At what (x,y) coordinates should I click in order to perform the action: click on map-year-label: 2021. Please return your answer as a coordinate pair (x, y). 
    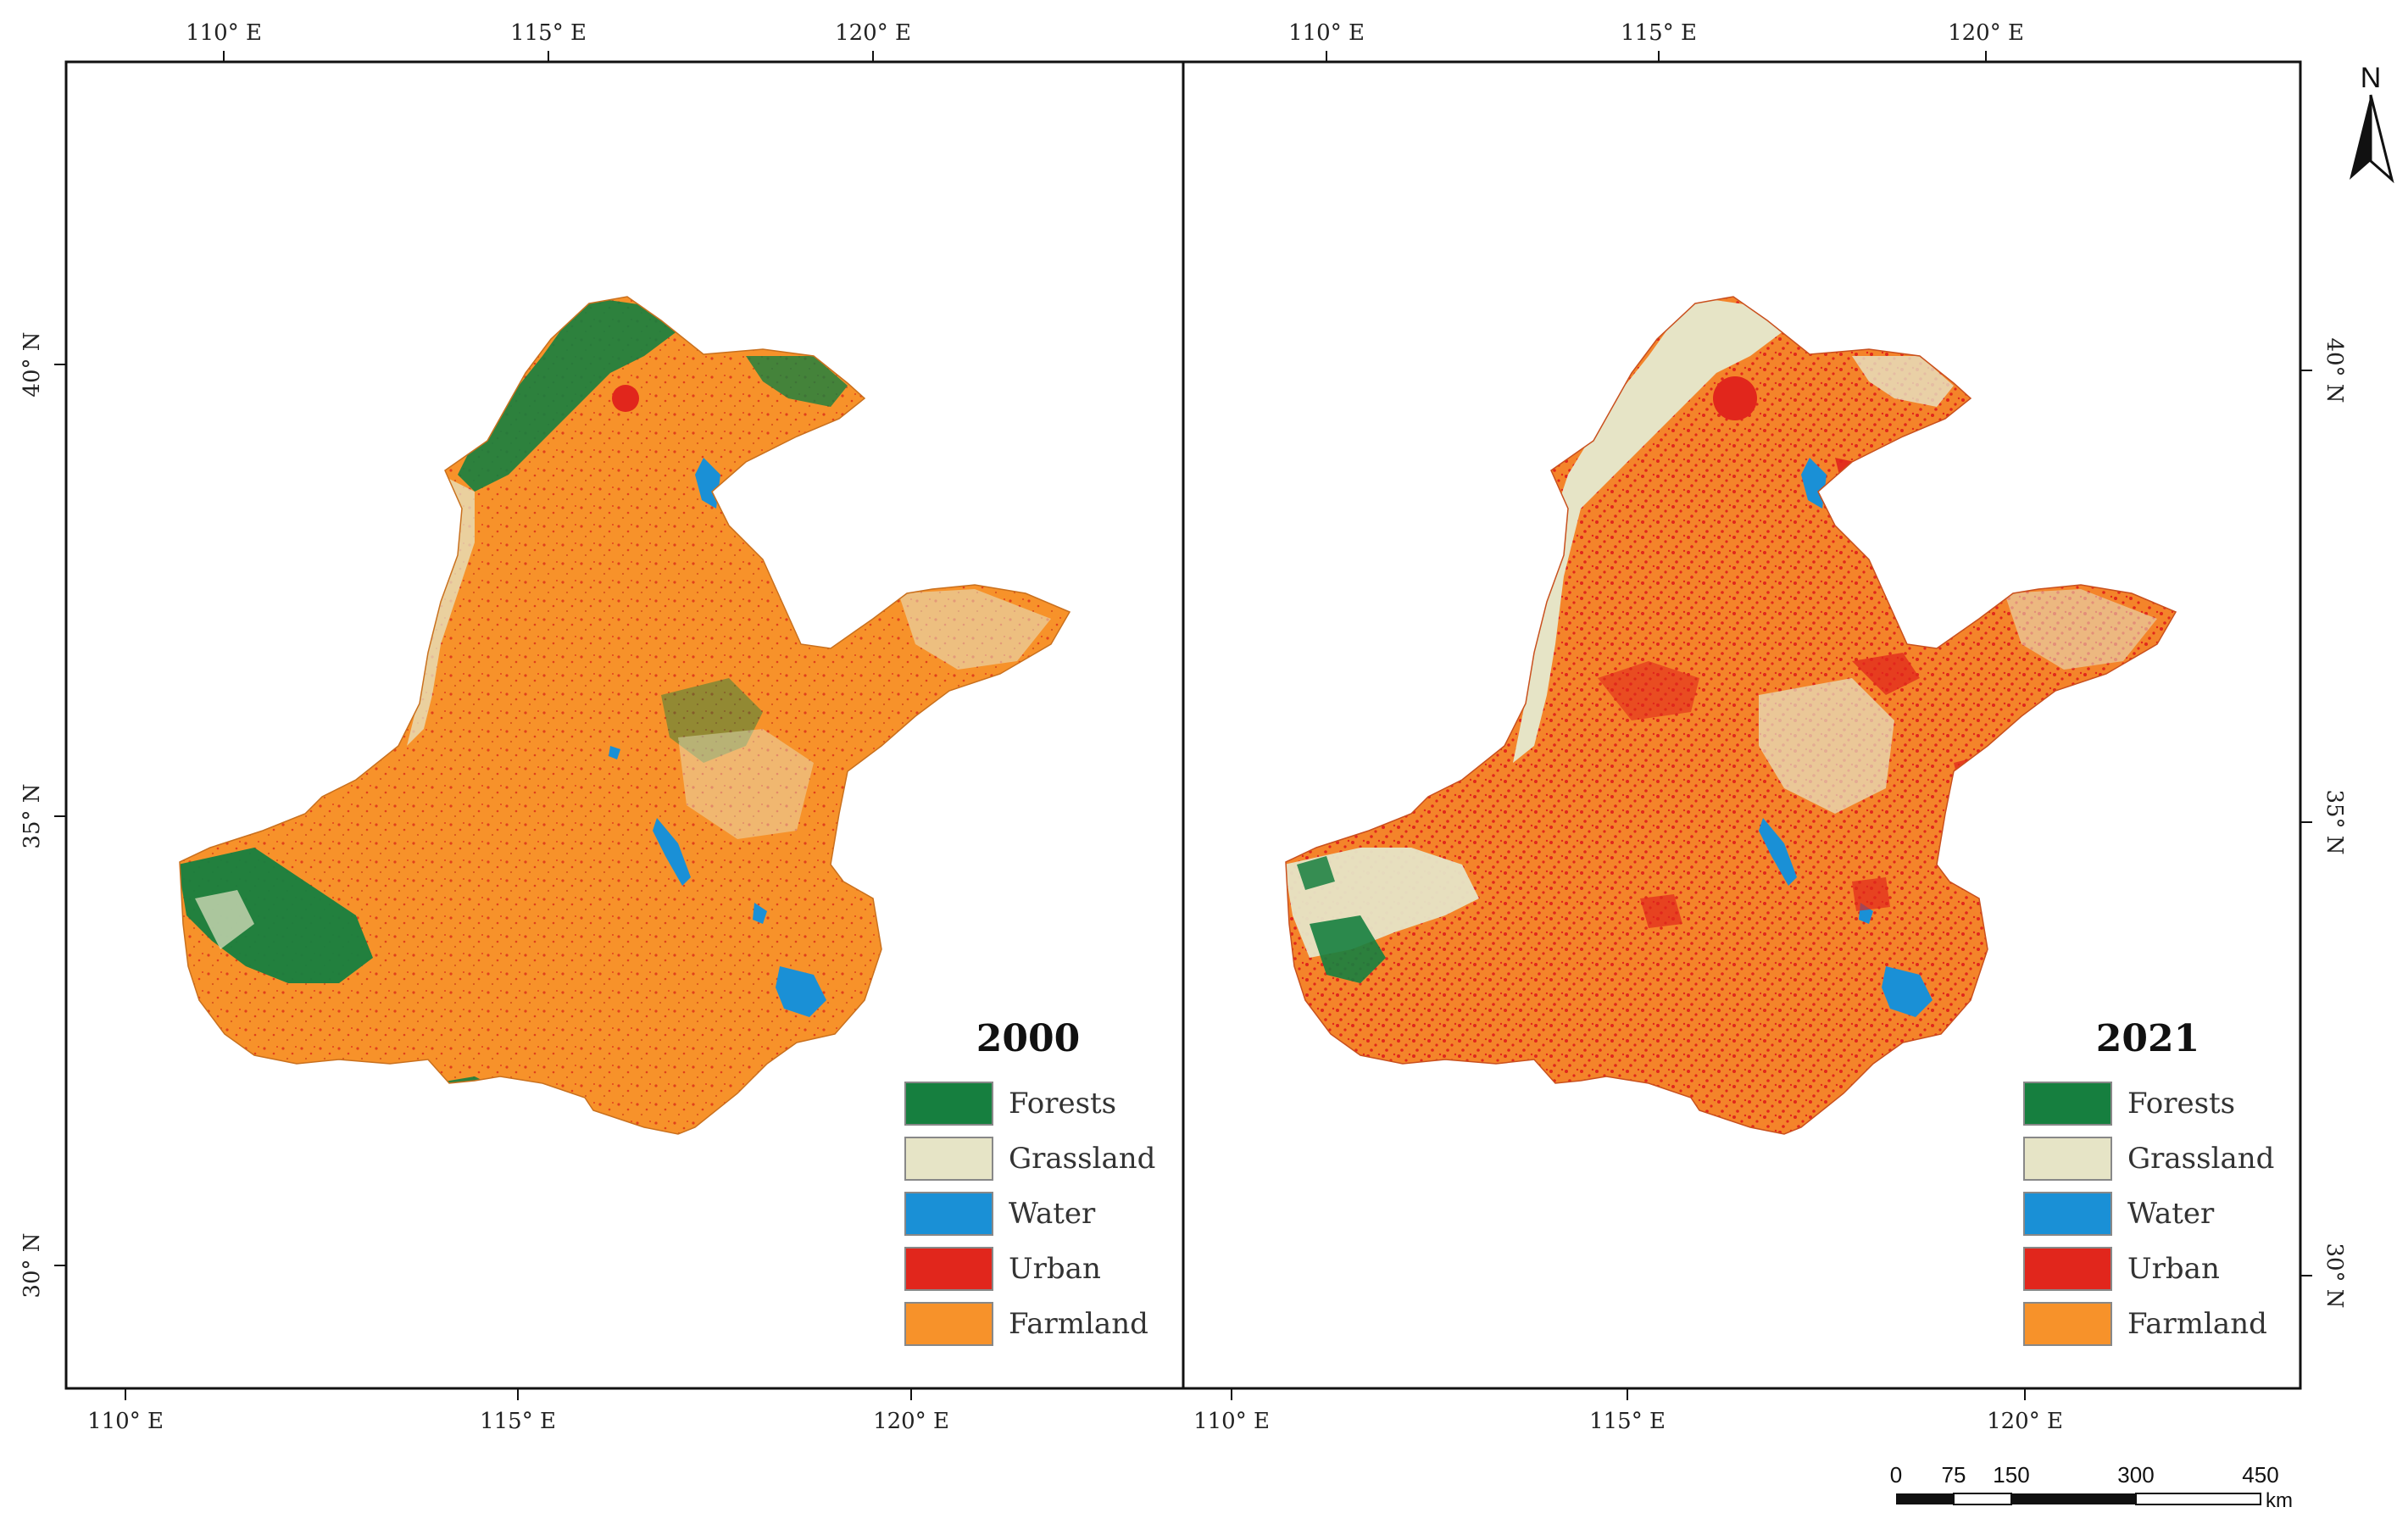
    Looking at the image, I should click on (2147, 1038).